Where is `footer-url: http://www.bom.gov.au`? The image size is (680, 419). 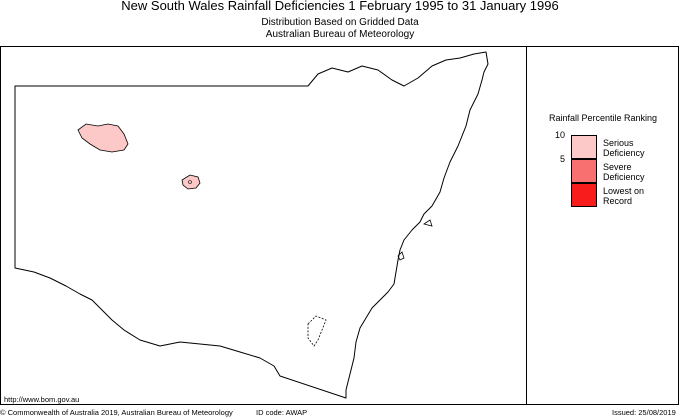
footer-url: http://www.bom.gov.au is located at coordinates (42, 399).